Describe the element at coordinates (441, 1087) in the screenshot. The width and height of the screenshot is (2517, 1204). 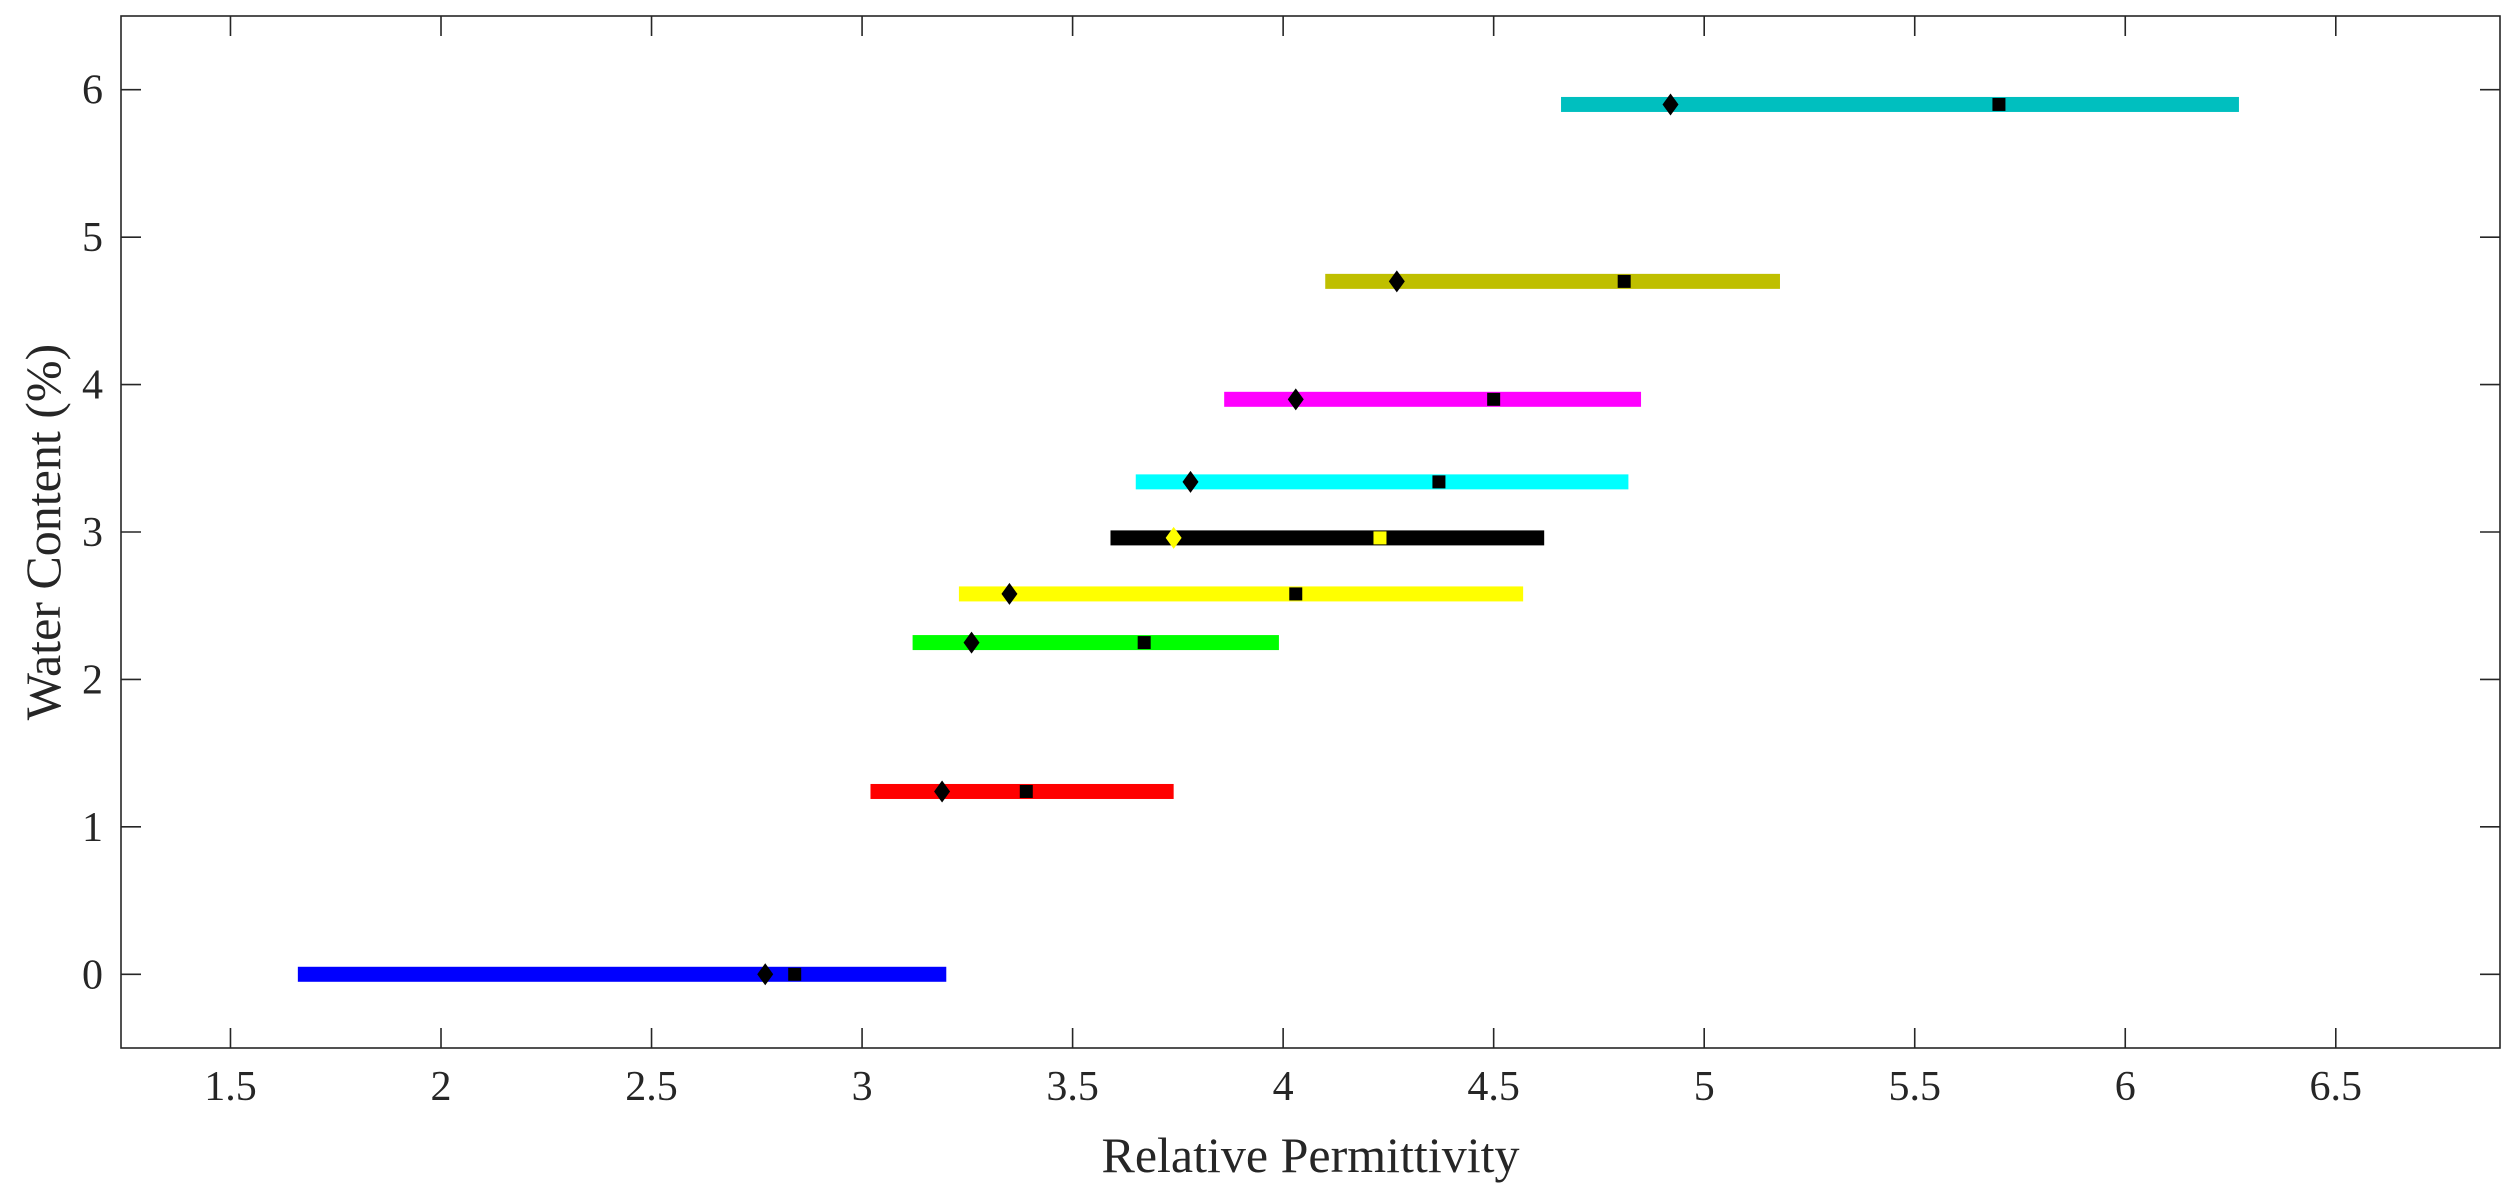
I see `x-tick-label: 2` at that location.